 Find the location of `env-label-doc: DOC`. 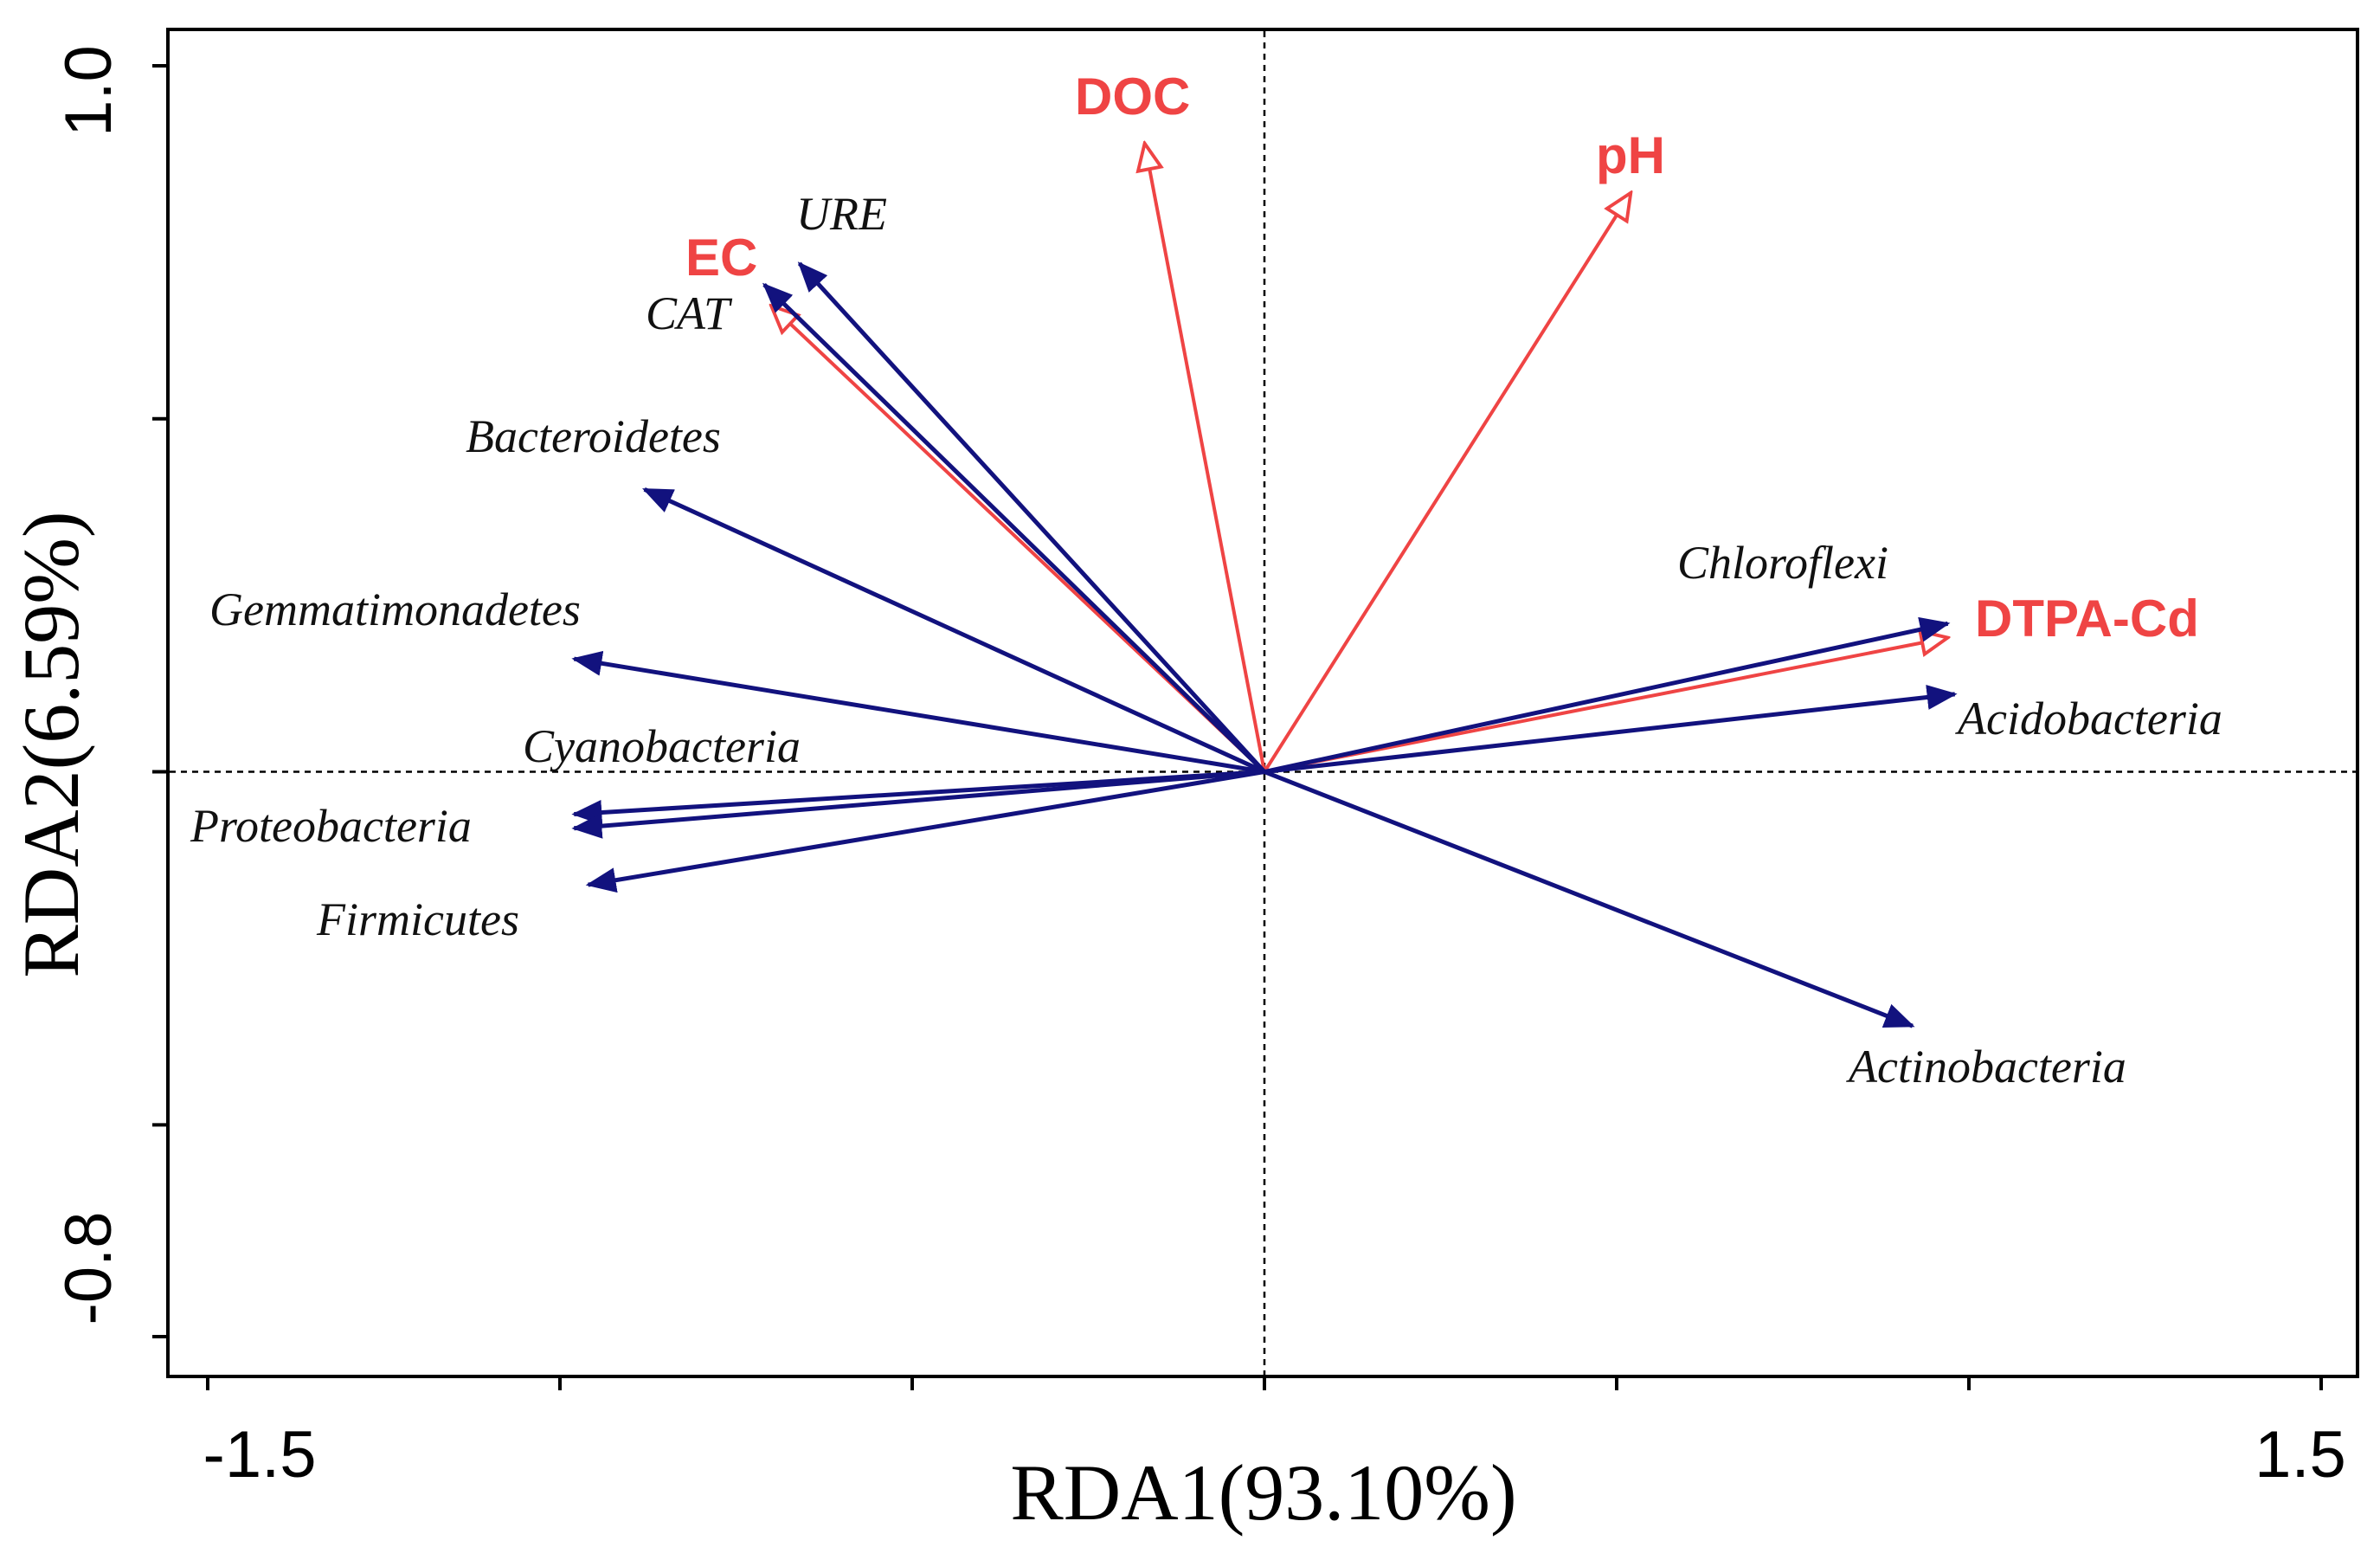

env-label-doc: DOC is located at coordinates (1132, 97).